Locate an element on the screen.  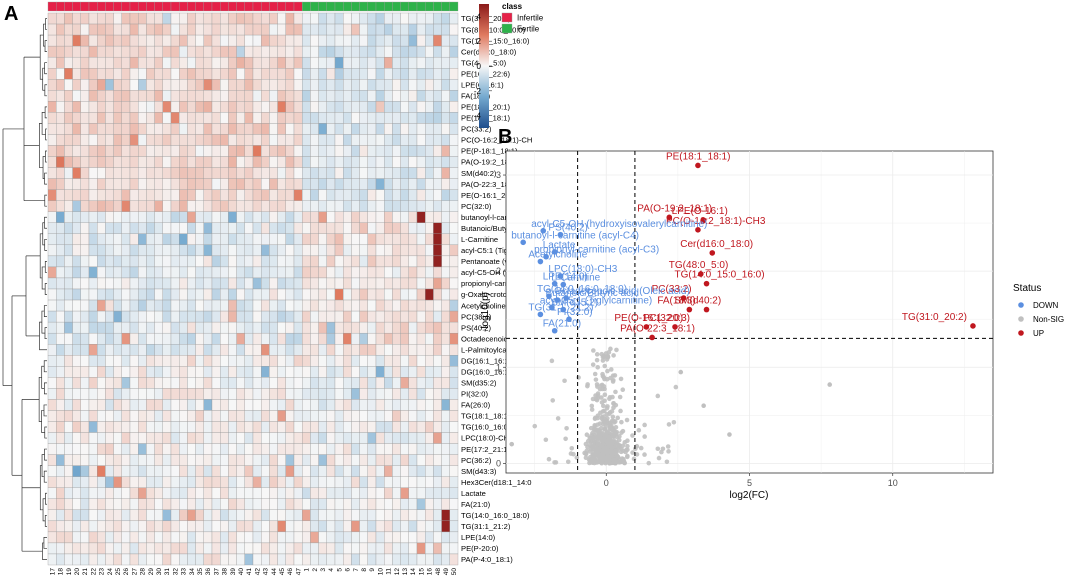
non-sig-point is located at coordinates (607, 371).